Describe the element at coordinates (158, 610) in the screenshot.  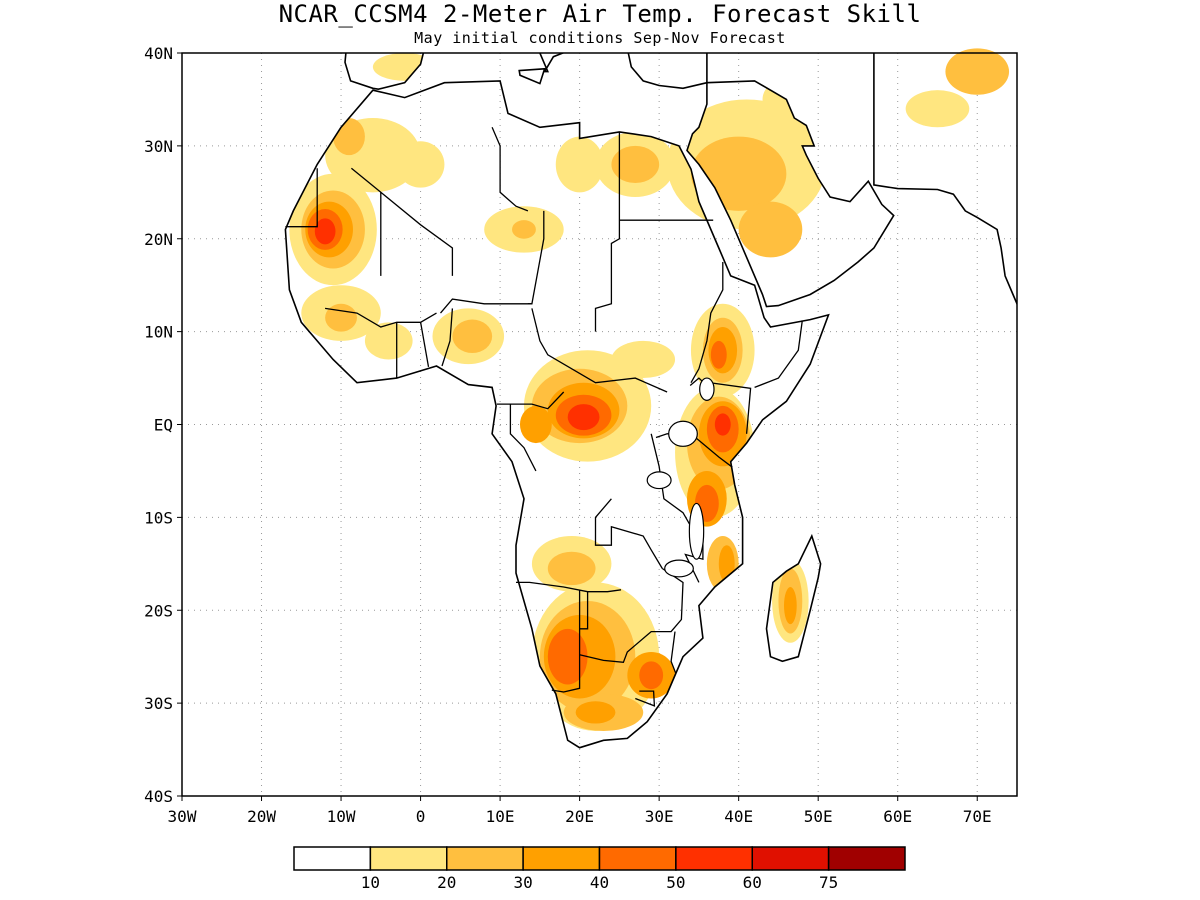
I see `y-tick-label: 20S` at that location.